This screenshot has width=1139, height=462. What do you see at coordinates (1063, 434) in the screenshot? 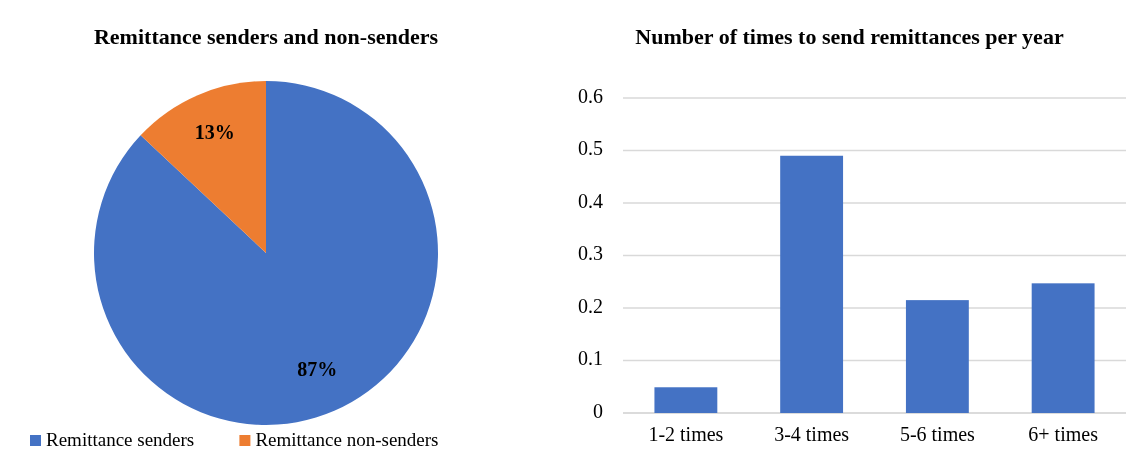
I see `x-tick-label: 6+ times` at bounding box center [1063, 434].